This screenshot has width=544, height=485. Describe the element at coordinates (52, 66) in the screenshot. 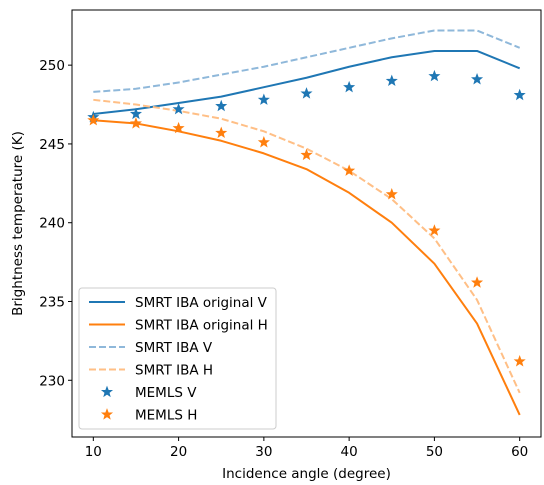

I see `y-tick-label: 250` at that location.